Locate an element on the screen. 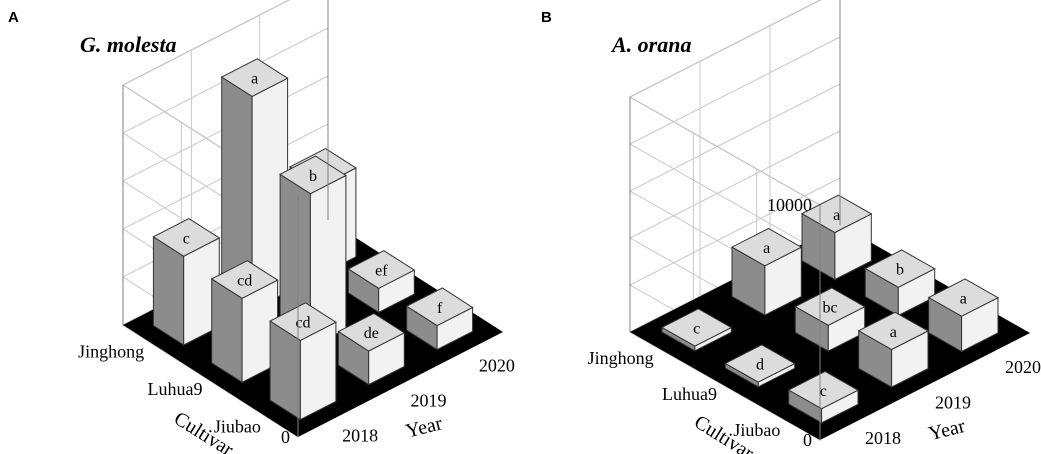  bar: bc is located at coordinates (830, 319).